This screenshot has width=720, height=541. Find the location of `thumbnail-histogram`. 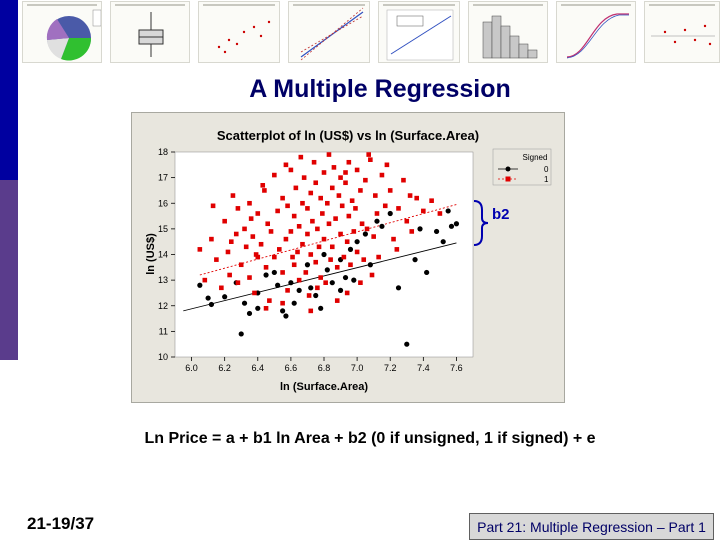

thumbnail-histogram is located at coordinates (508, 32).